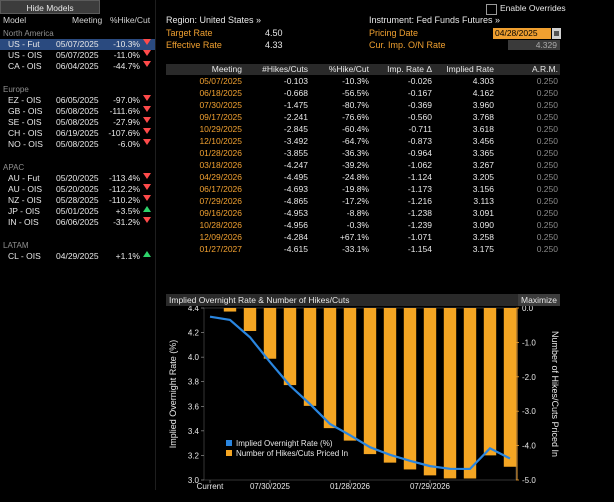  I want to click on imp-rate-delta: -1.071, so click(419, 237).